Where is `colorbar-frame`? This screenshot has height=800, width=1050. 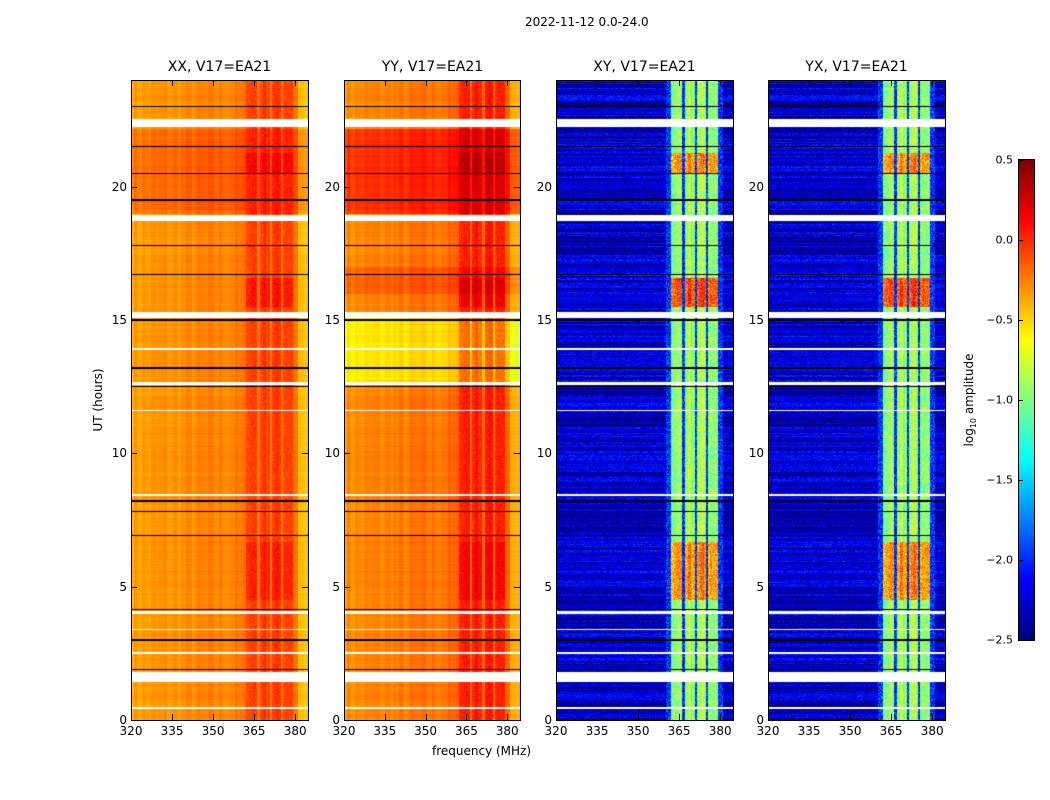 colorbar-frame is located at coordinates (1026, 400).